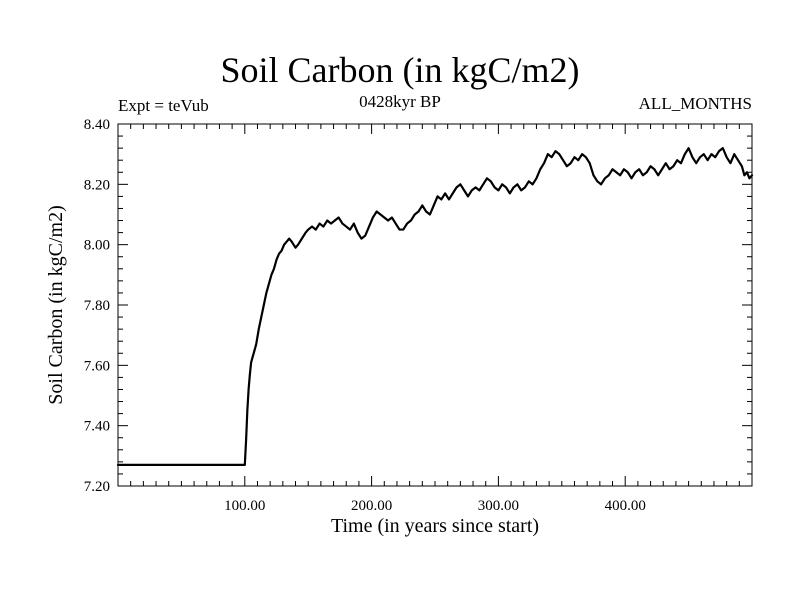  I want to click on y-tick-label: 7.60, so click(97, 366).